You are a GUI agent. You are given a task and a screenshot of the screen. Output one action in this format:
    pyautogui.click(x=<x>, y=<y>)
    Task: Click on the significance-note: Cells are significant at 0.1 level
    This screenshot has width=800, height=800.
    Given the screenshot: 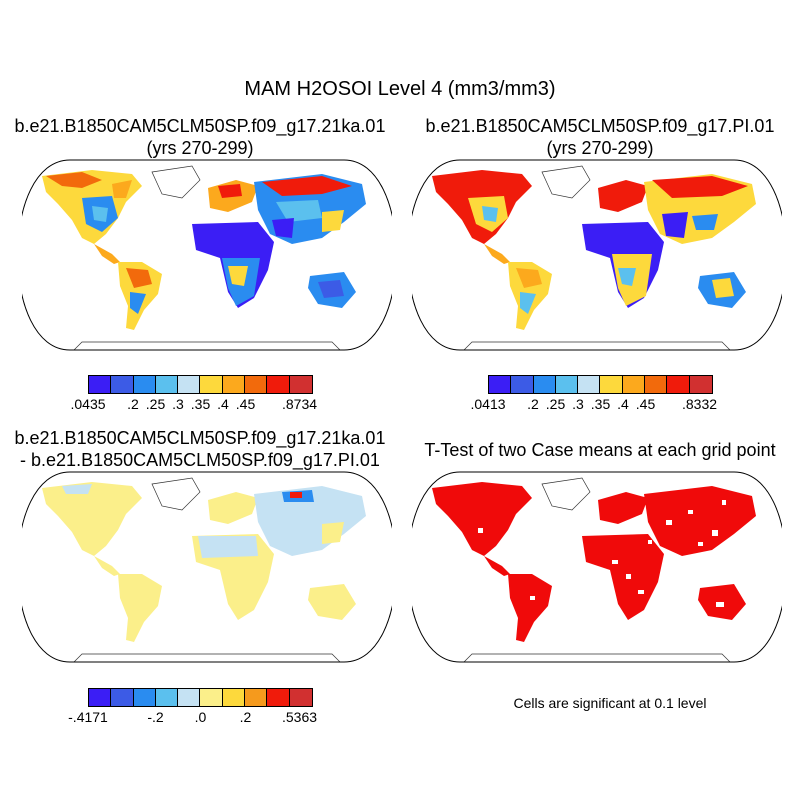 What is the action you would take?
    pyautogui.click(x=610, y=703)
    